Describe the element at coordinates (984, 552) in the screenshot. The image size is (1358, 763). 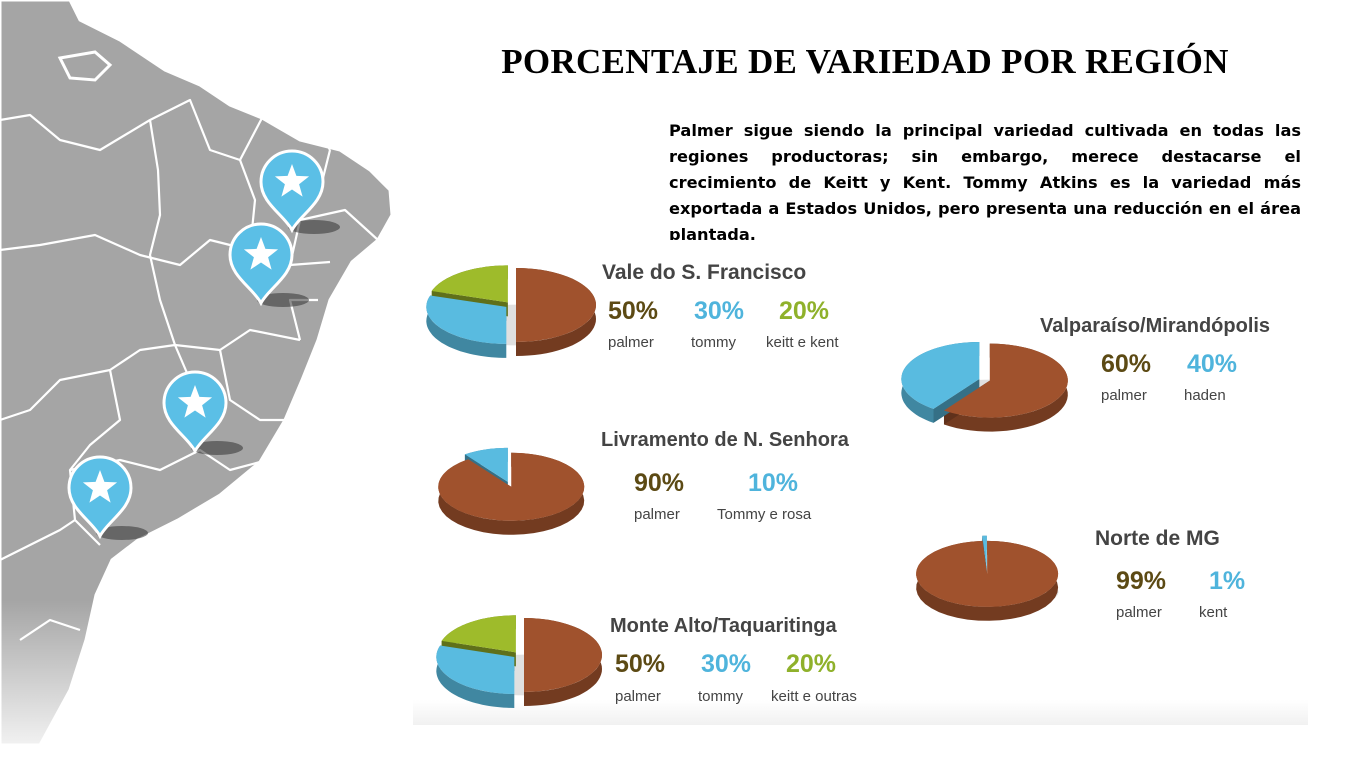
I see `pie-slice-kent` at that location.